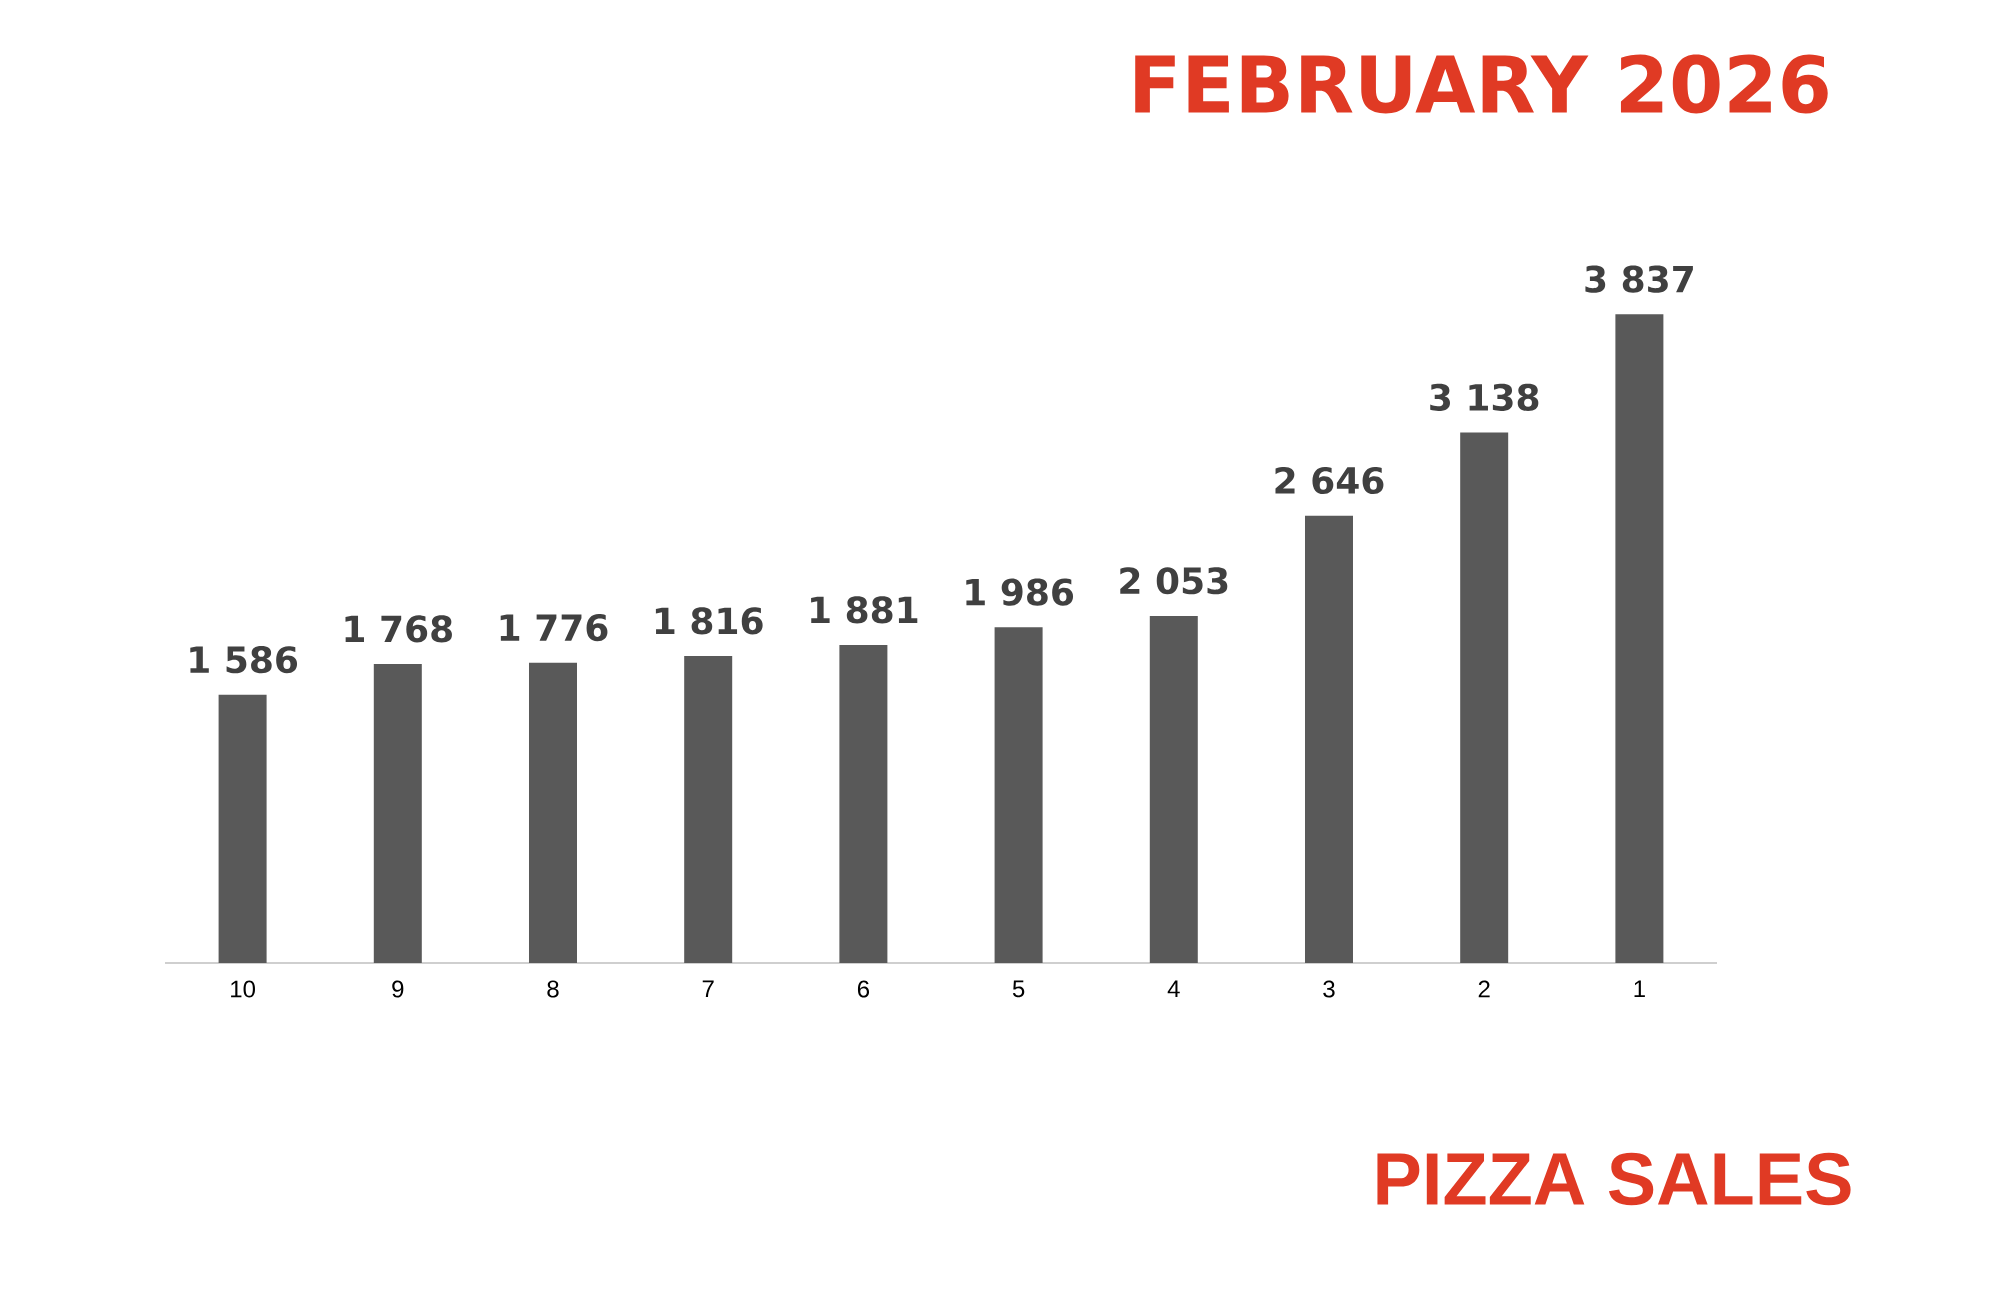 Image resolution: width=1990 pixels, height=1299 pixels. Describe the element at coordinates (1020, 592) in the screenshot. I see `data-label: 1 986` at that location.